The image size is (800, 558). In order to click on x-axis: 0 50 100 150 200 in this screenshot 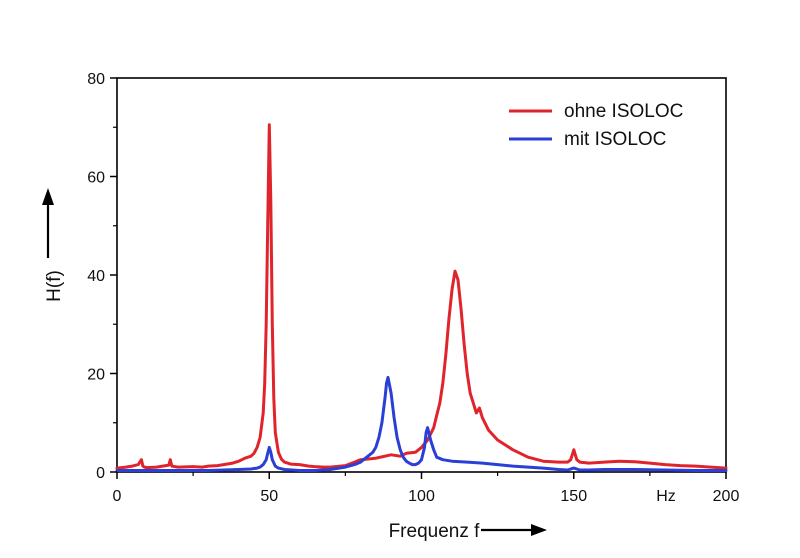, I will do `click(426, 488)`.